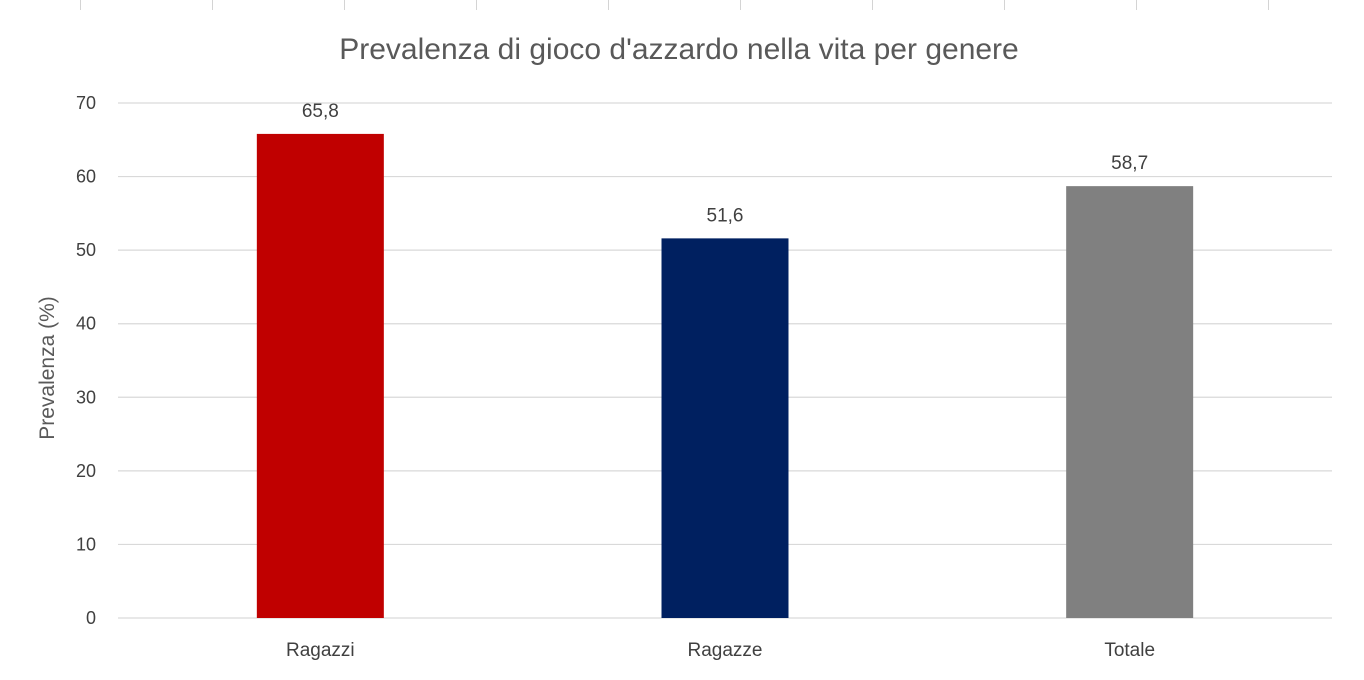 The width and height of the screenshot is (1364, 680). Describe the element at coordinates (86, 544) in the screenshot. I see `y-tick-label: 10` at that location.